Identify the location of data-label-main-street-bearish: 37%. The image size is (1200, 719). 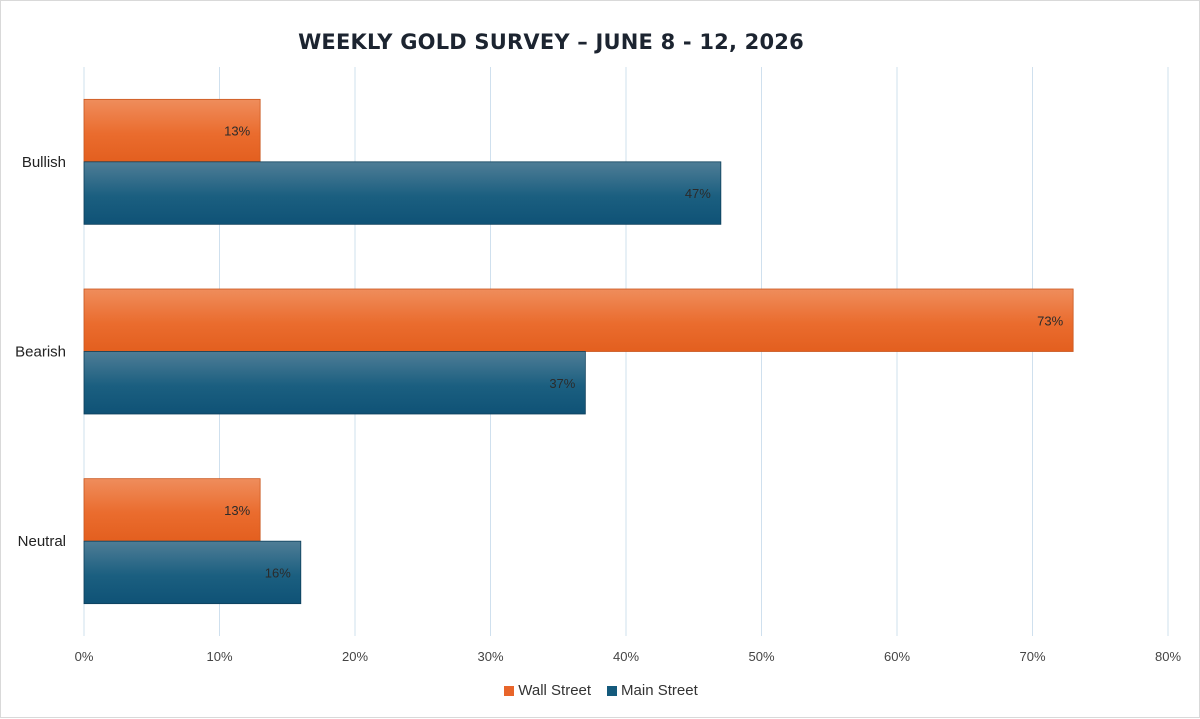
(562, 383).